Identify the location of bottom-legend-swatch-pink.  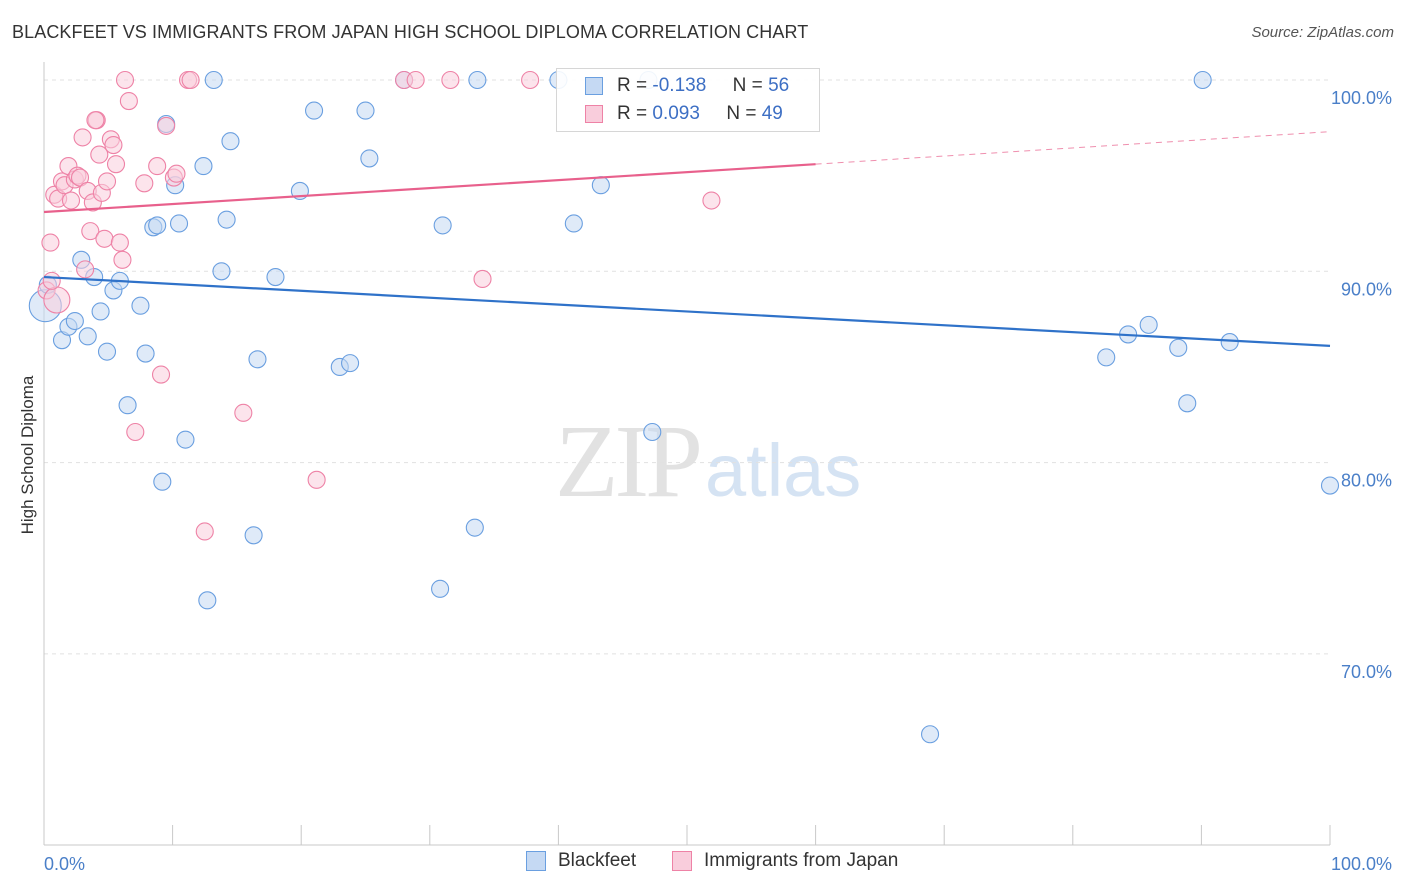
(682, 861).